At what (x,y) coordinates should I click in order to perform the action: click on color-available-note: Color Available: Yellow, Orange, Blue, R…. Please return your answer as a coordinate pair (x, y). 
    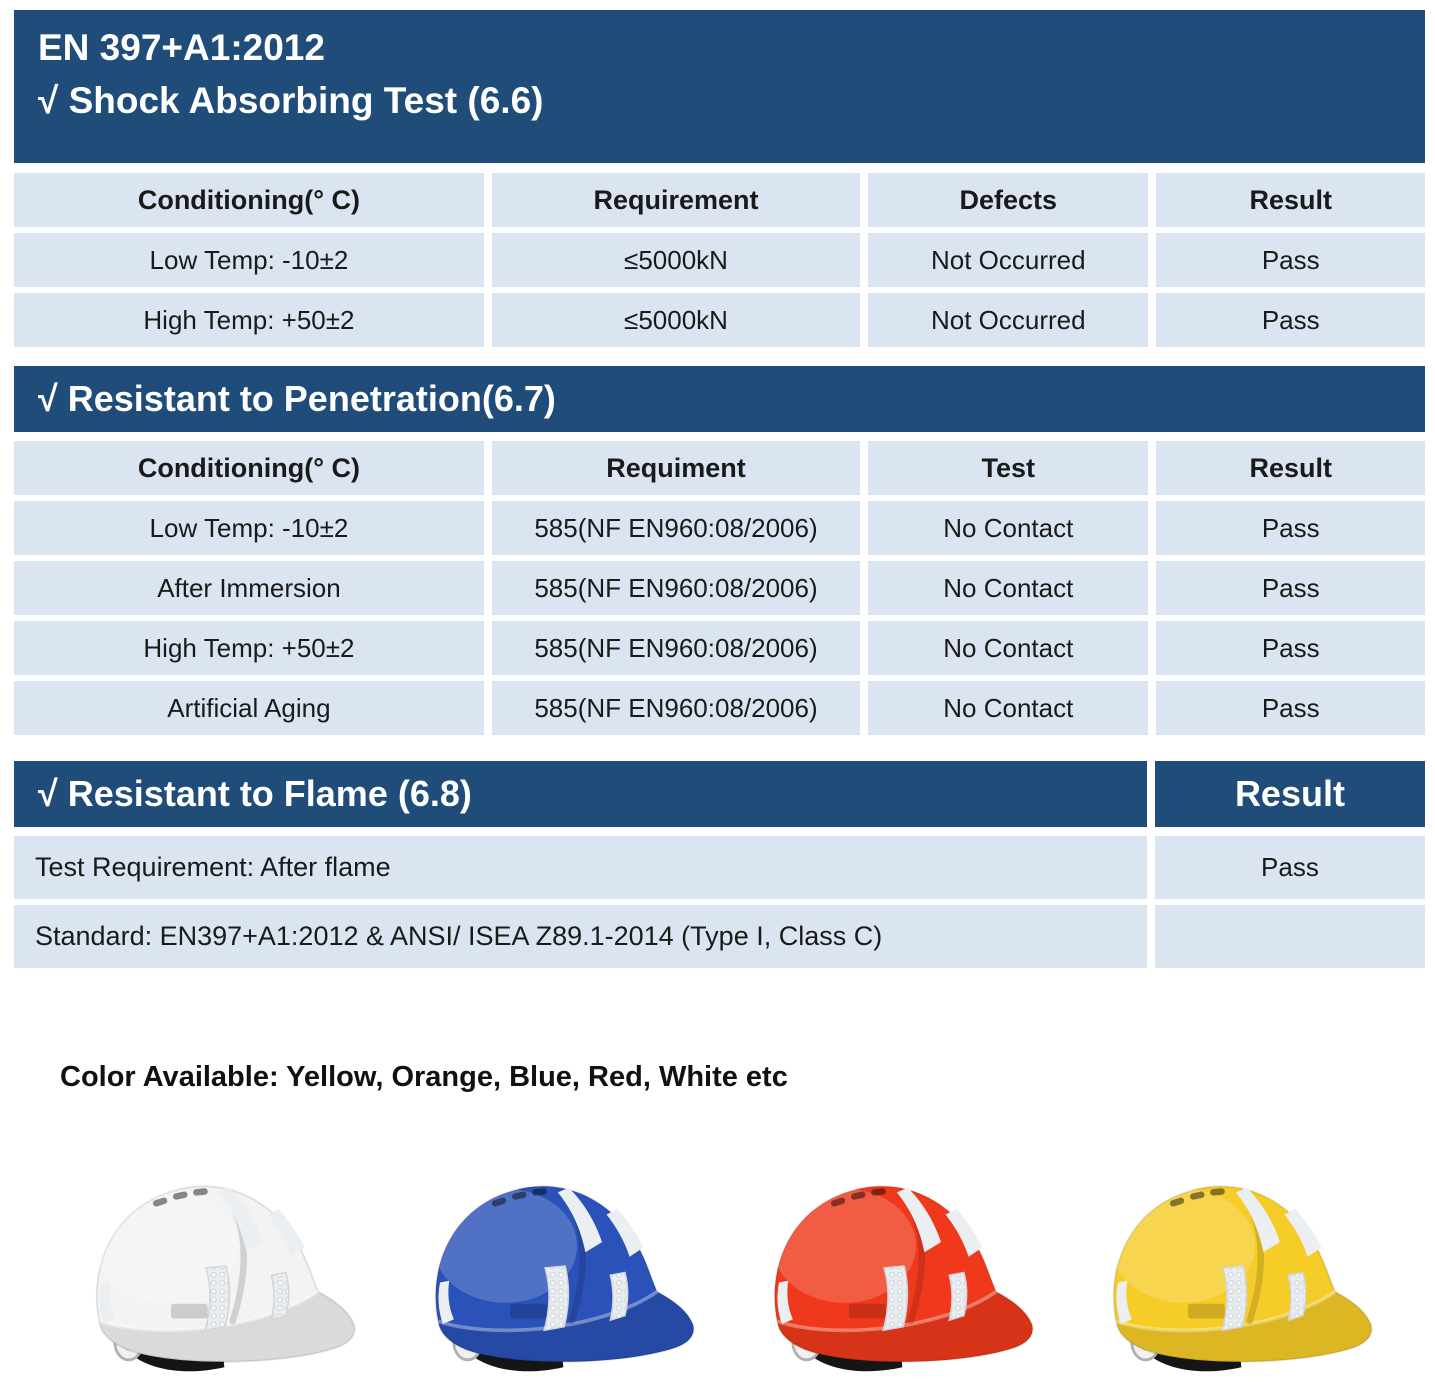
    Looking at the image, I should click on (424, 1077).